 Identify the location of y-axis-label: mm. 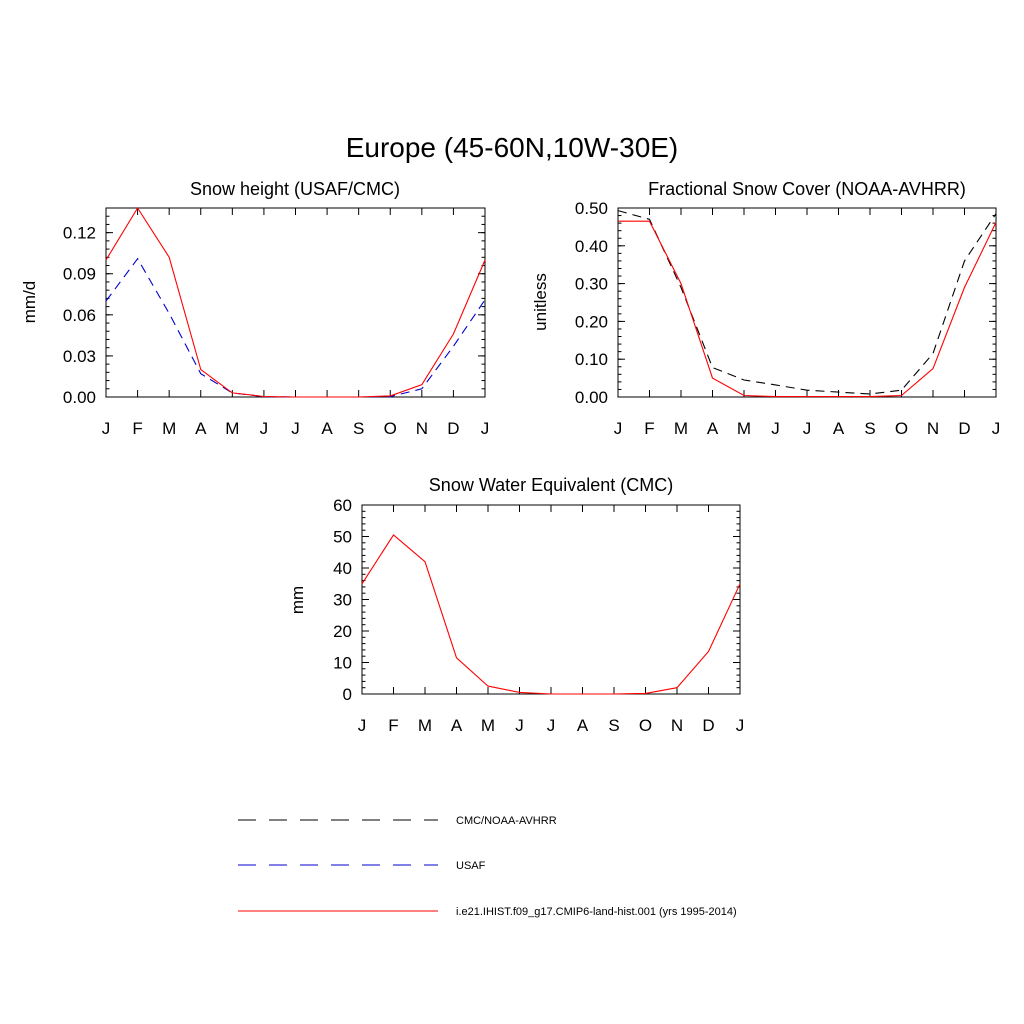
(297, 600).